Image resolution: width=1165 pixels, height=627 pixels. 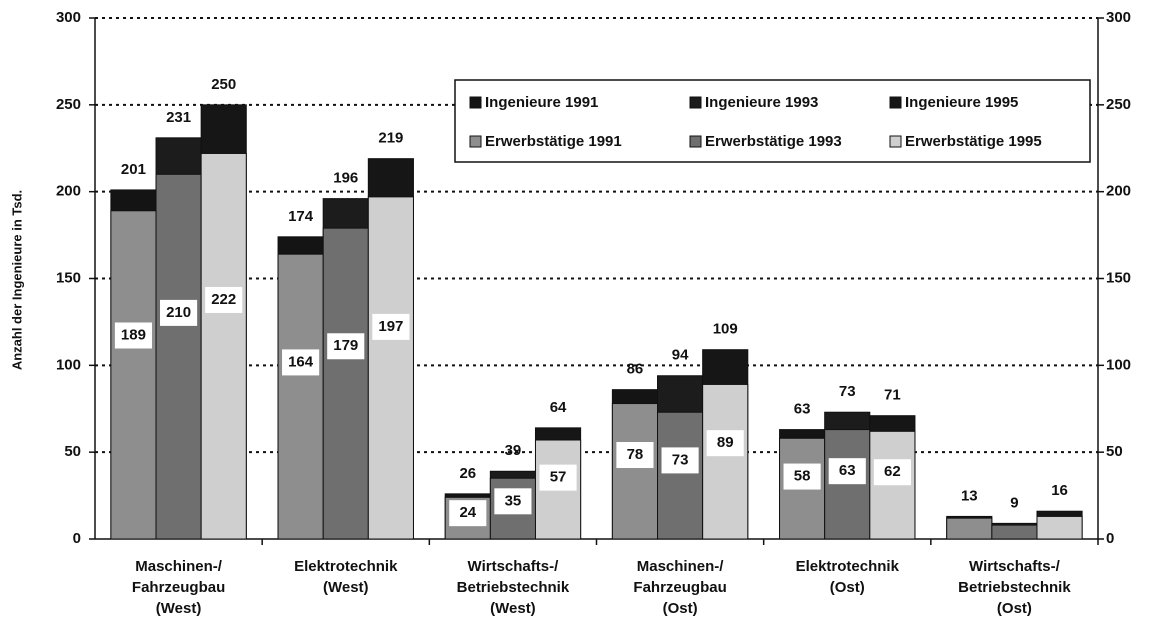 I want to click on data-label: 39, so click(x=513, y=450).